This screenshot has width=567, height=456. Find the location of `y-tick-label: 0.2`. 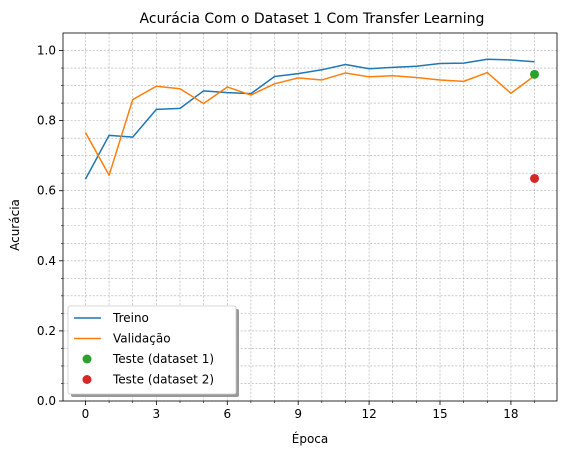

y-tick-label: 0.2 is located at coordinates (46, 331).